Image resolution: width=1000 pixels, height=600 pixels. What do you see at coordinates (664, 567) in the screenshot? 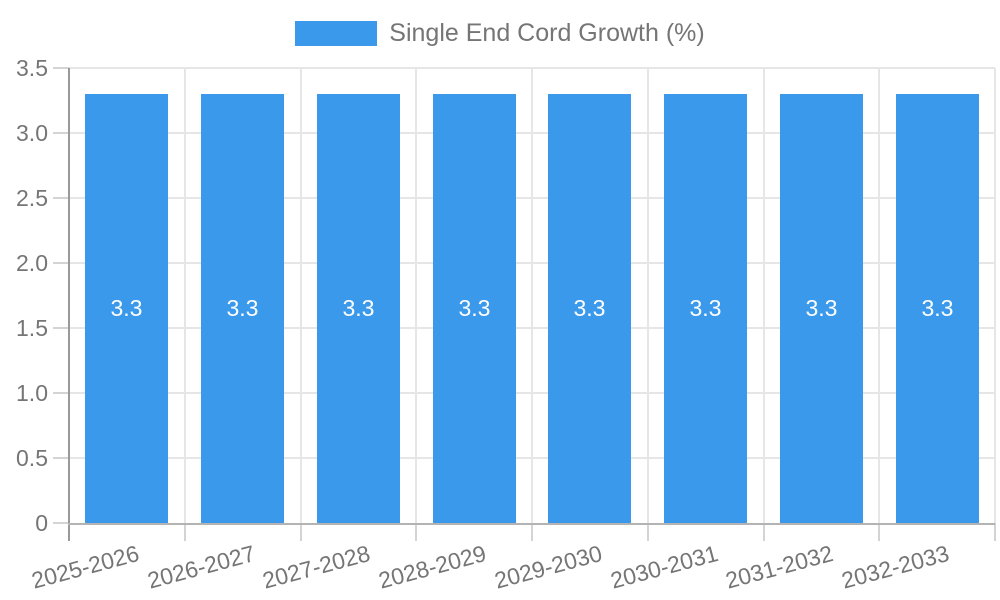
I see `x-axis-tick-label: 2030-2031` at bounding box center [664, 567].